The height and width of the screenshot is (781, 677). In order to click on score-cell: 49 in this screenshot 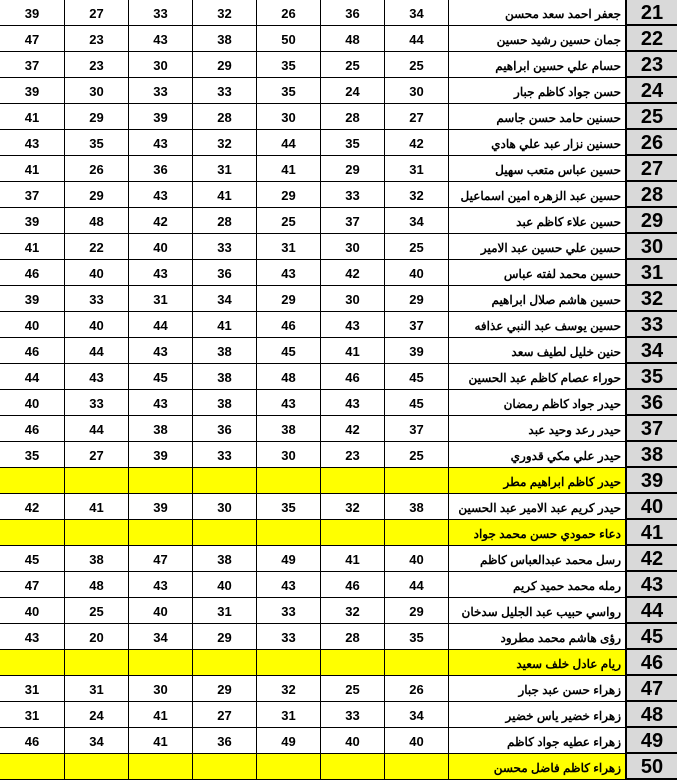, I will do `click(289, 559)`.